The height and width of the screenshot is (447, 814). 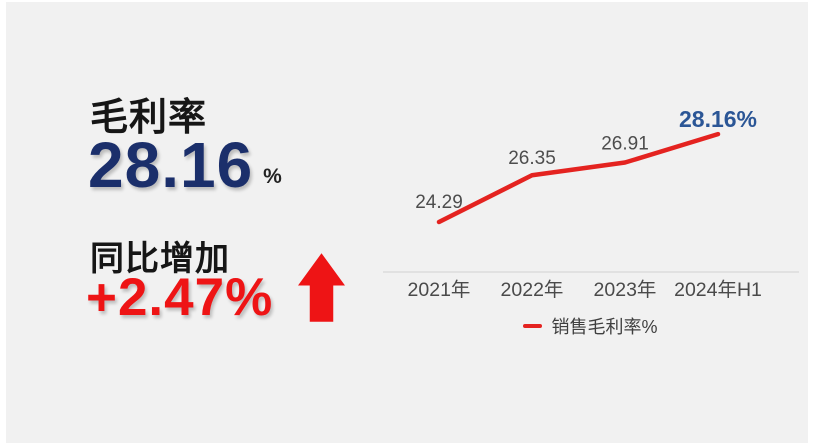 I want to click on trend-line, so click(x=578, y=178).